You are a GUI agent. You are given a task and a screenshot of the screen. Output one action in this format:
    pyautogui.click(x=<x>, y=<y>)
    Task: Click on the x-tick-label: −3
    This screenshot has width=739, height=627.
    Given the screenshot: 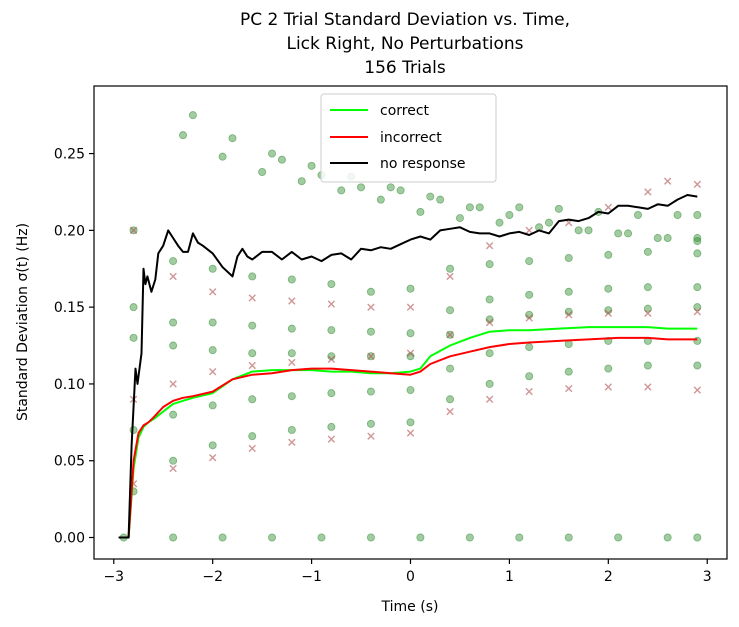 What is the action you would take?
    pyautogui.click(x=113, y=577)
    